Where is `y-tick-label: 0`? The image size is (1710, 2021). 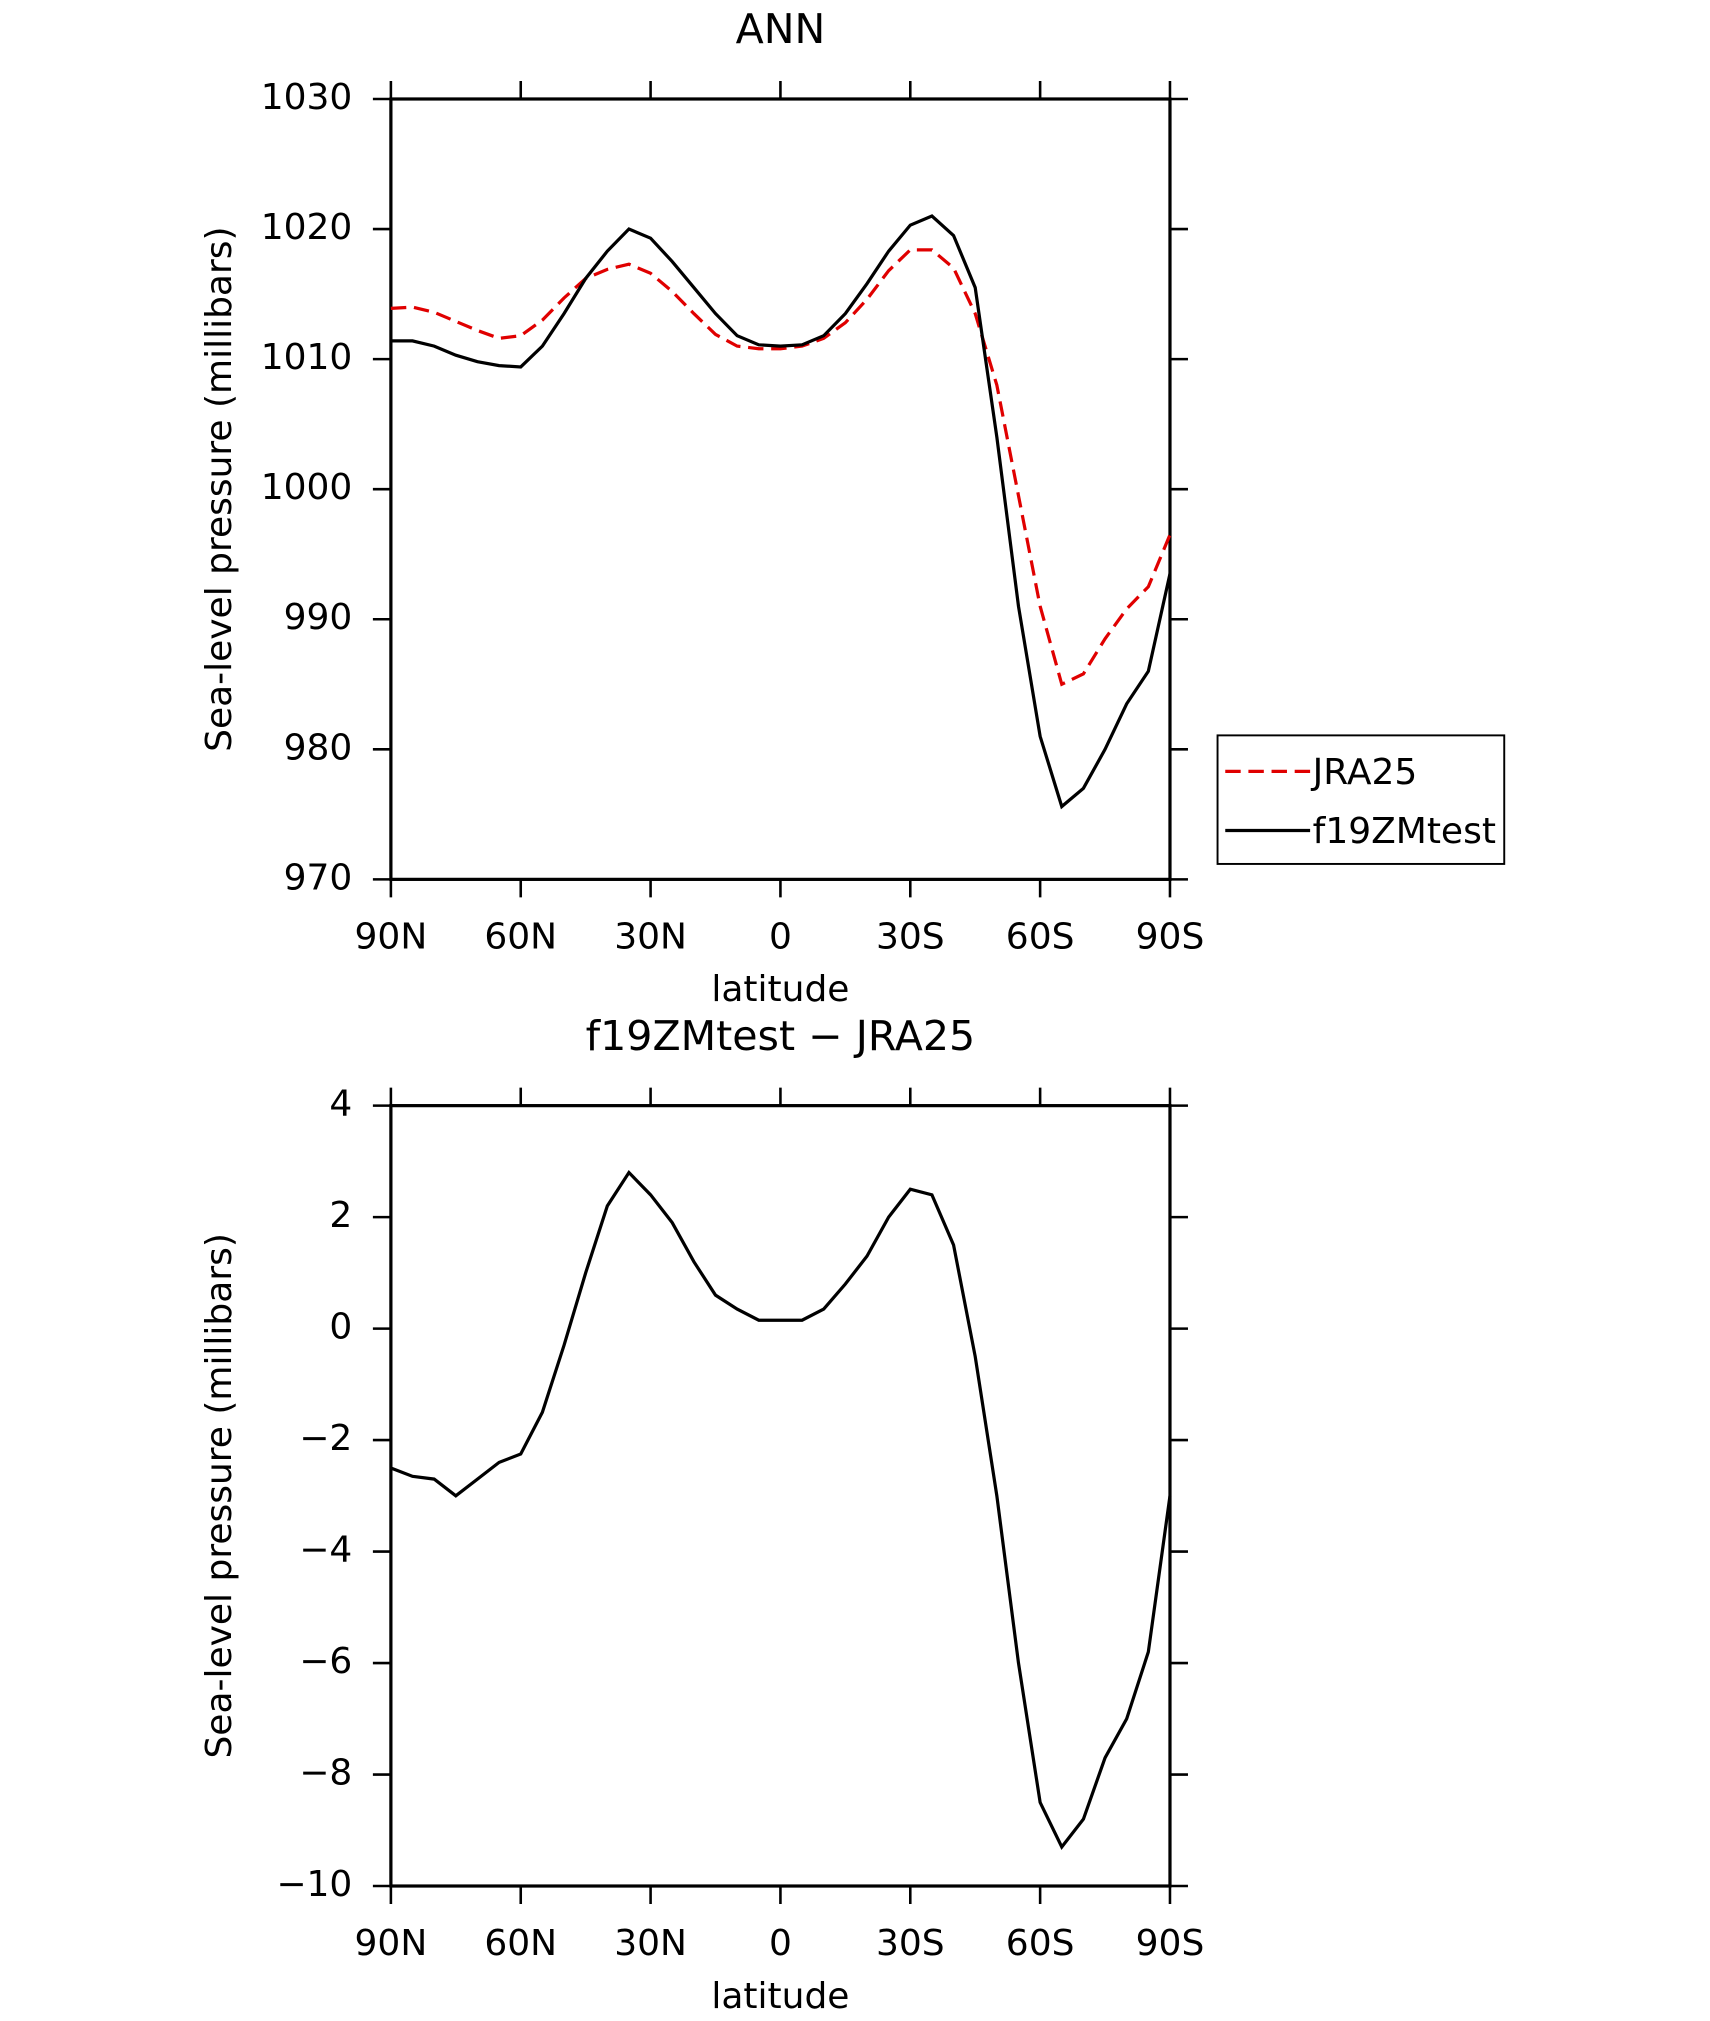
y-tick-label: 0 is located at coordinates (340, 1327).